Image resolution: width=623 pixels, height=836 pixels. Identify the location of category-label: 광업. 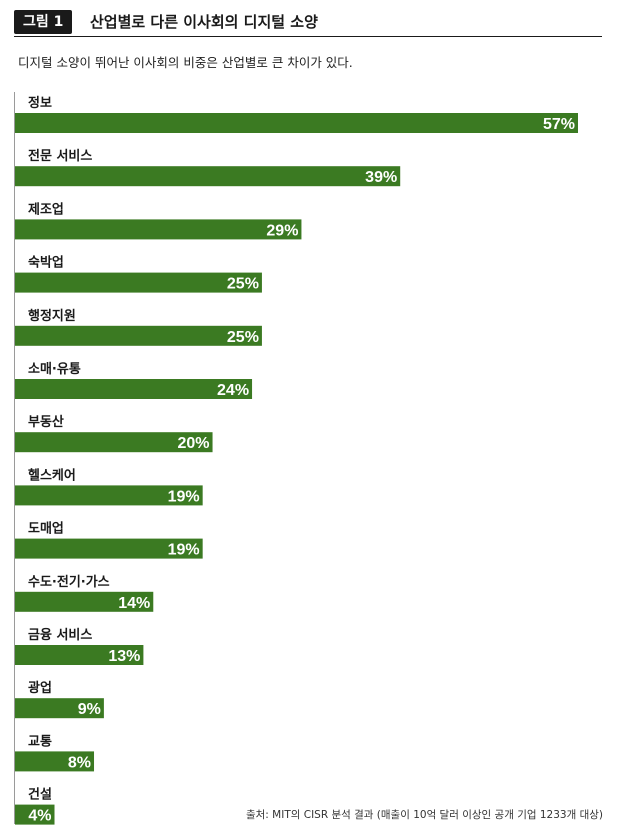
(40, 688).